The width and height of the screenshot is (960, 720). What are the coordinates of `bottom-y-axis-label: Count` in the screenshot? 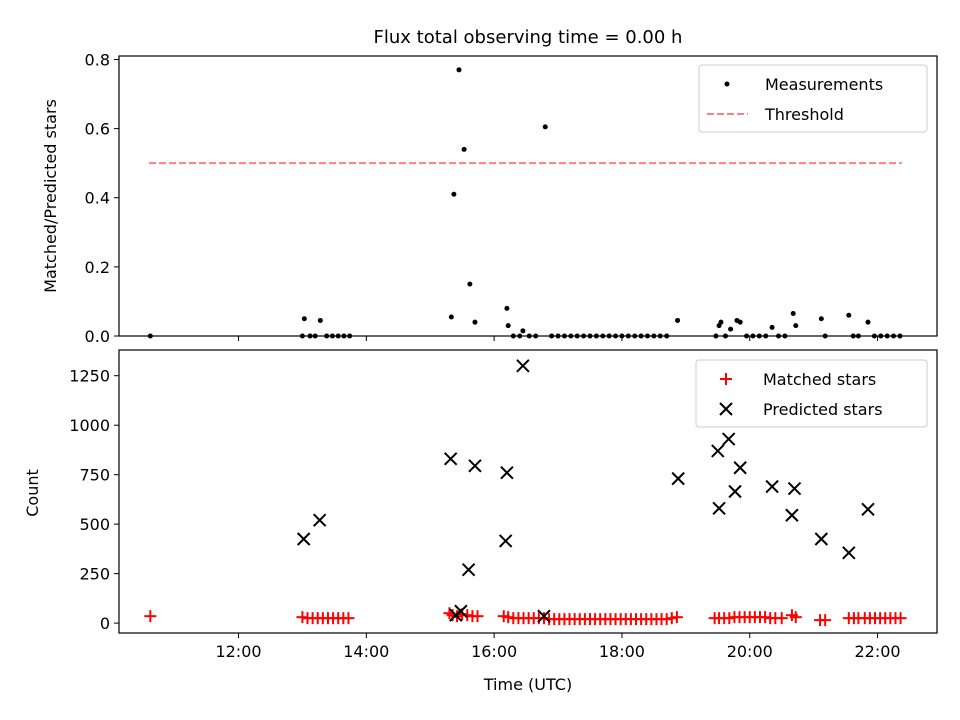 It's located at (32, 493).